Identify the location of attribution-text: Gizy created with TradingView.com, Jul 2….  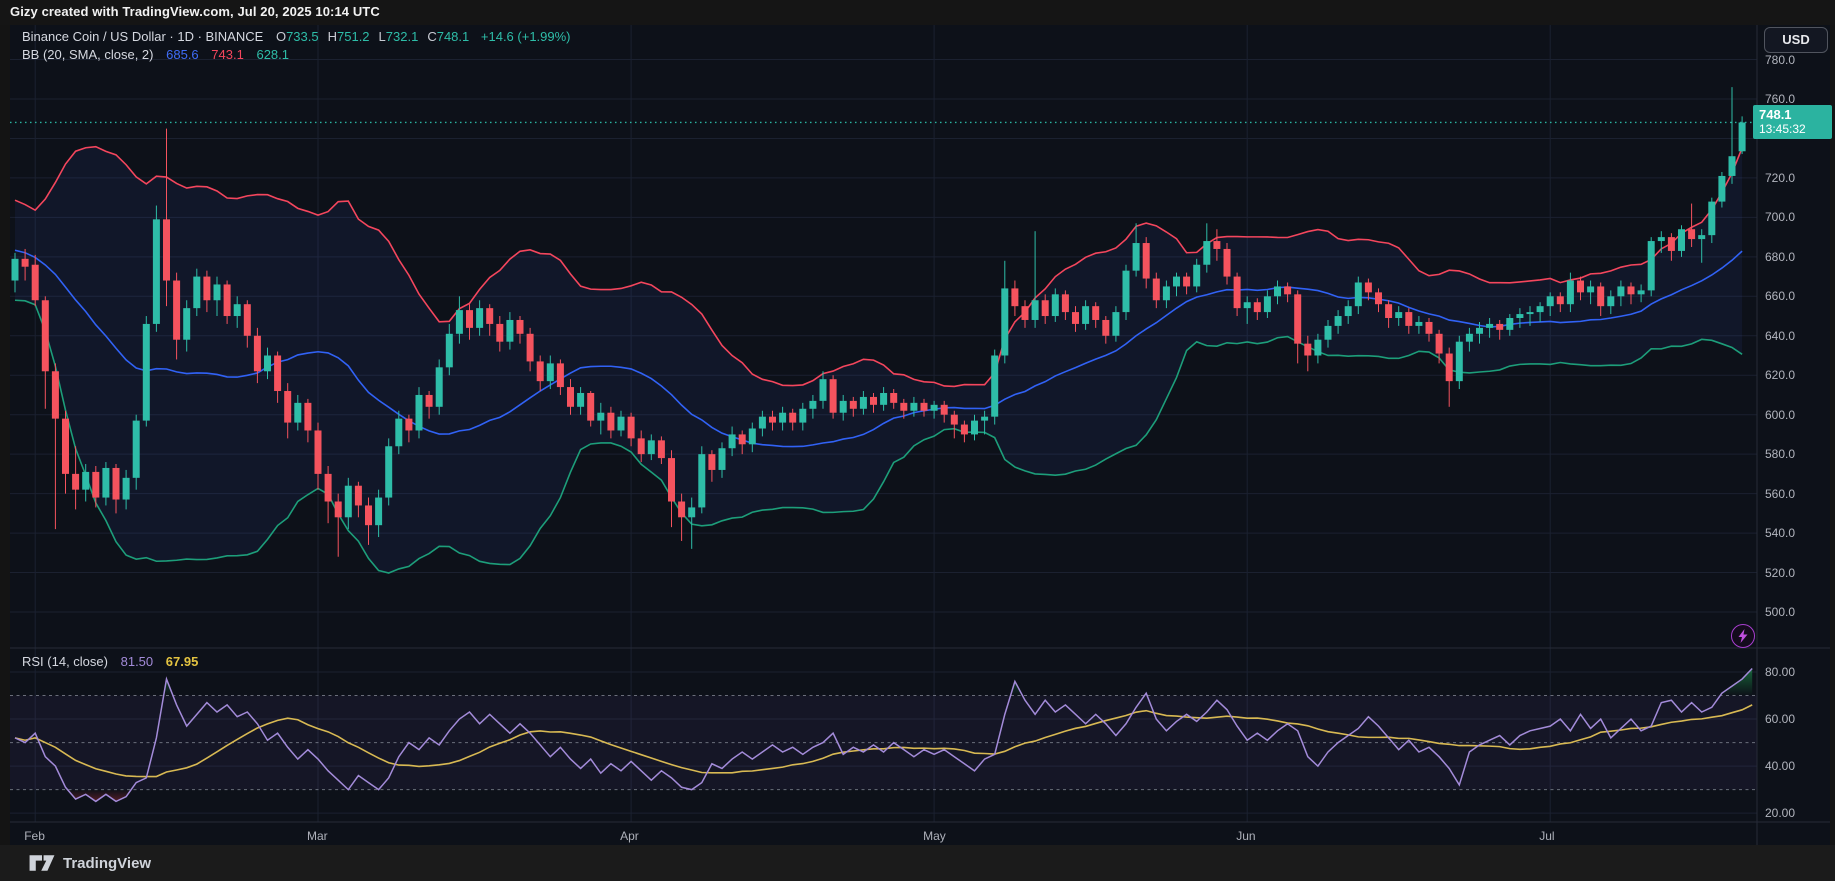
(195, 11).